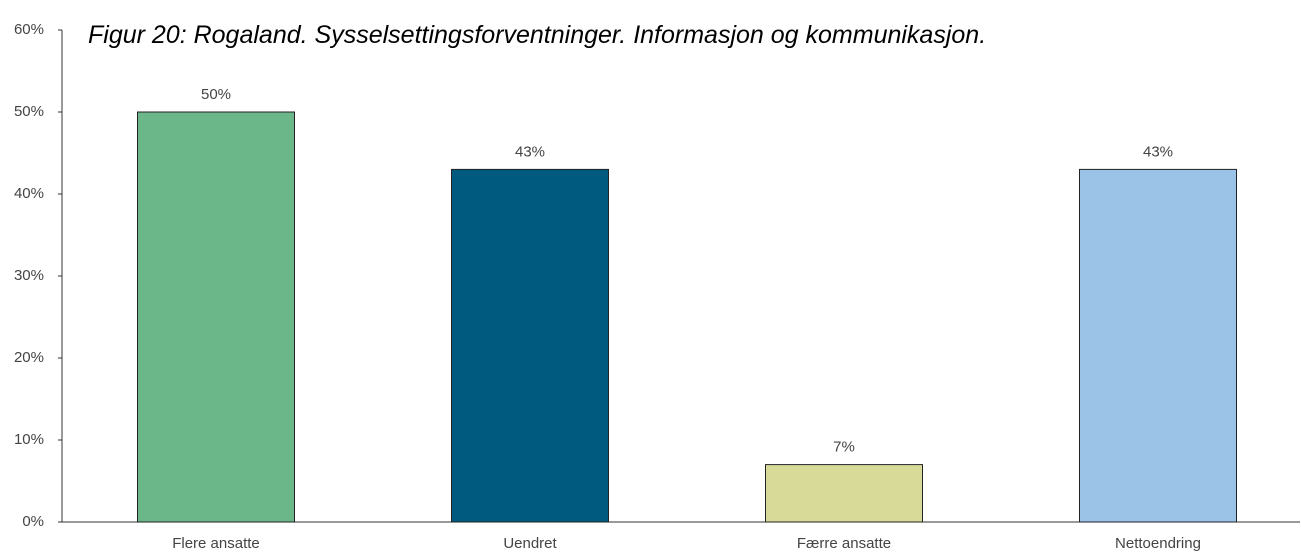  I want to click on y-tick-label: 60%, so click(29, 29).